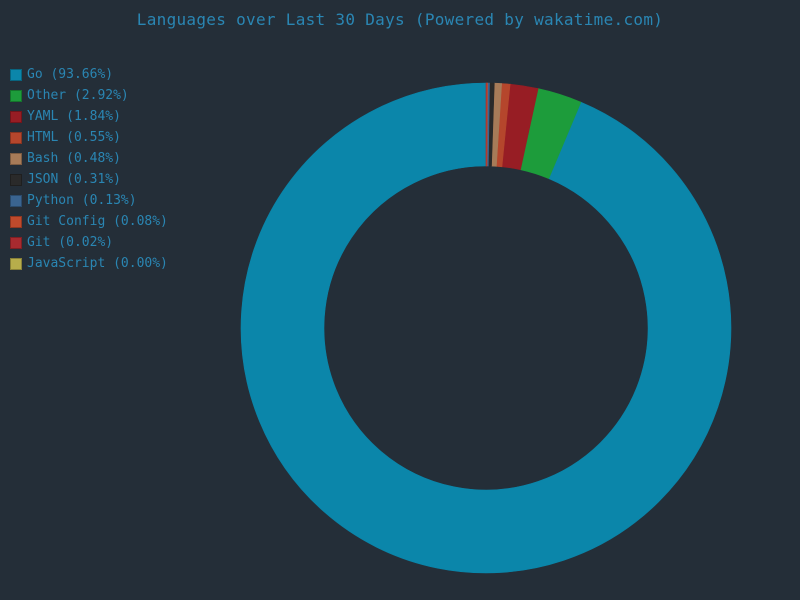  I want to click on legend-label: Go (93.66%), so click(70, 74).